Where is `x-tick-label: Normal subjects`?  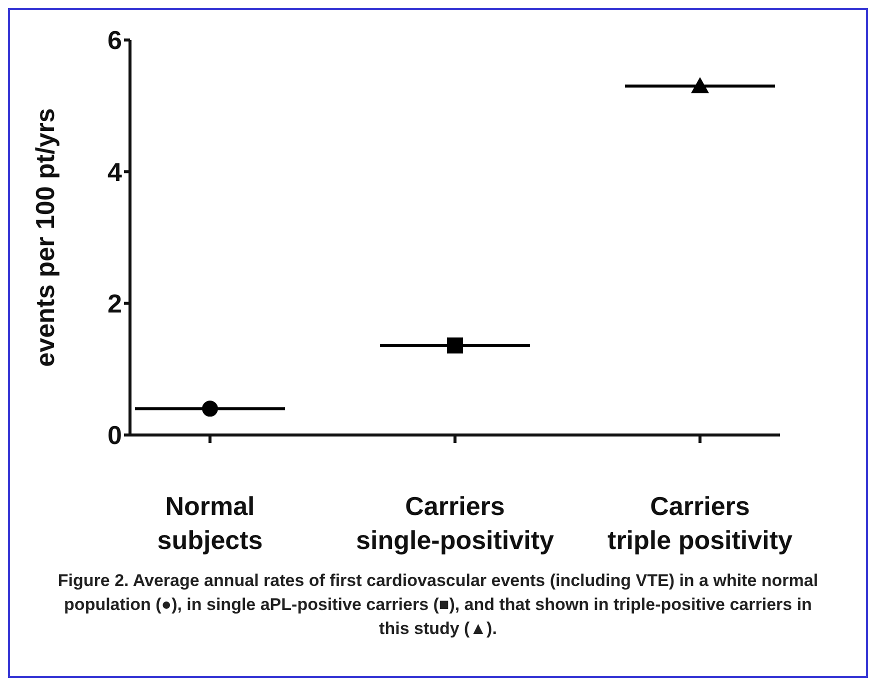 x-tick-label: Normal subjects is located at coordinates (210, 523).